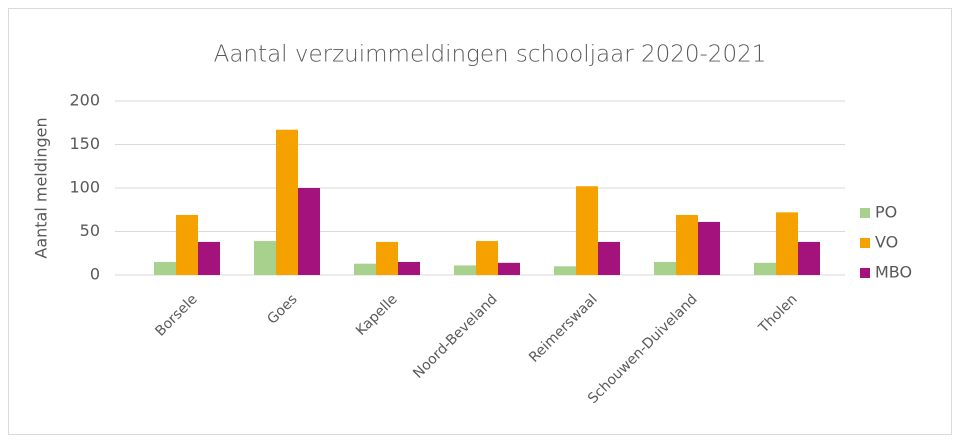 The image size is (960, 443). Describe the element at coordinates (893, 272) in the screenshot. I see `legend-label: MBO` at that location.